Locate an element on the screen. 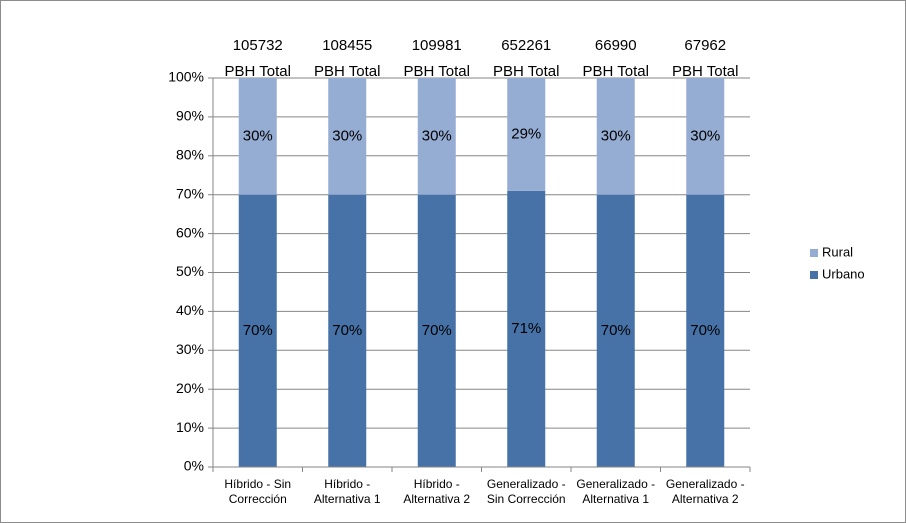 This screenshot has width=906, height=523. y-tick-label: 50% is located at coordinates (190, 271).